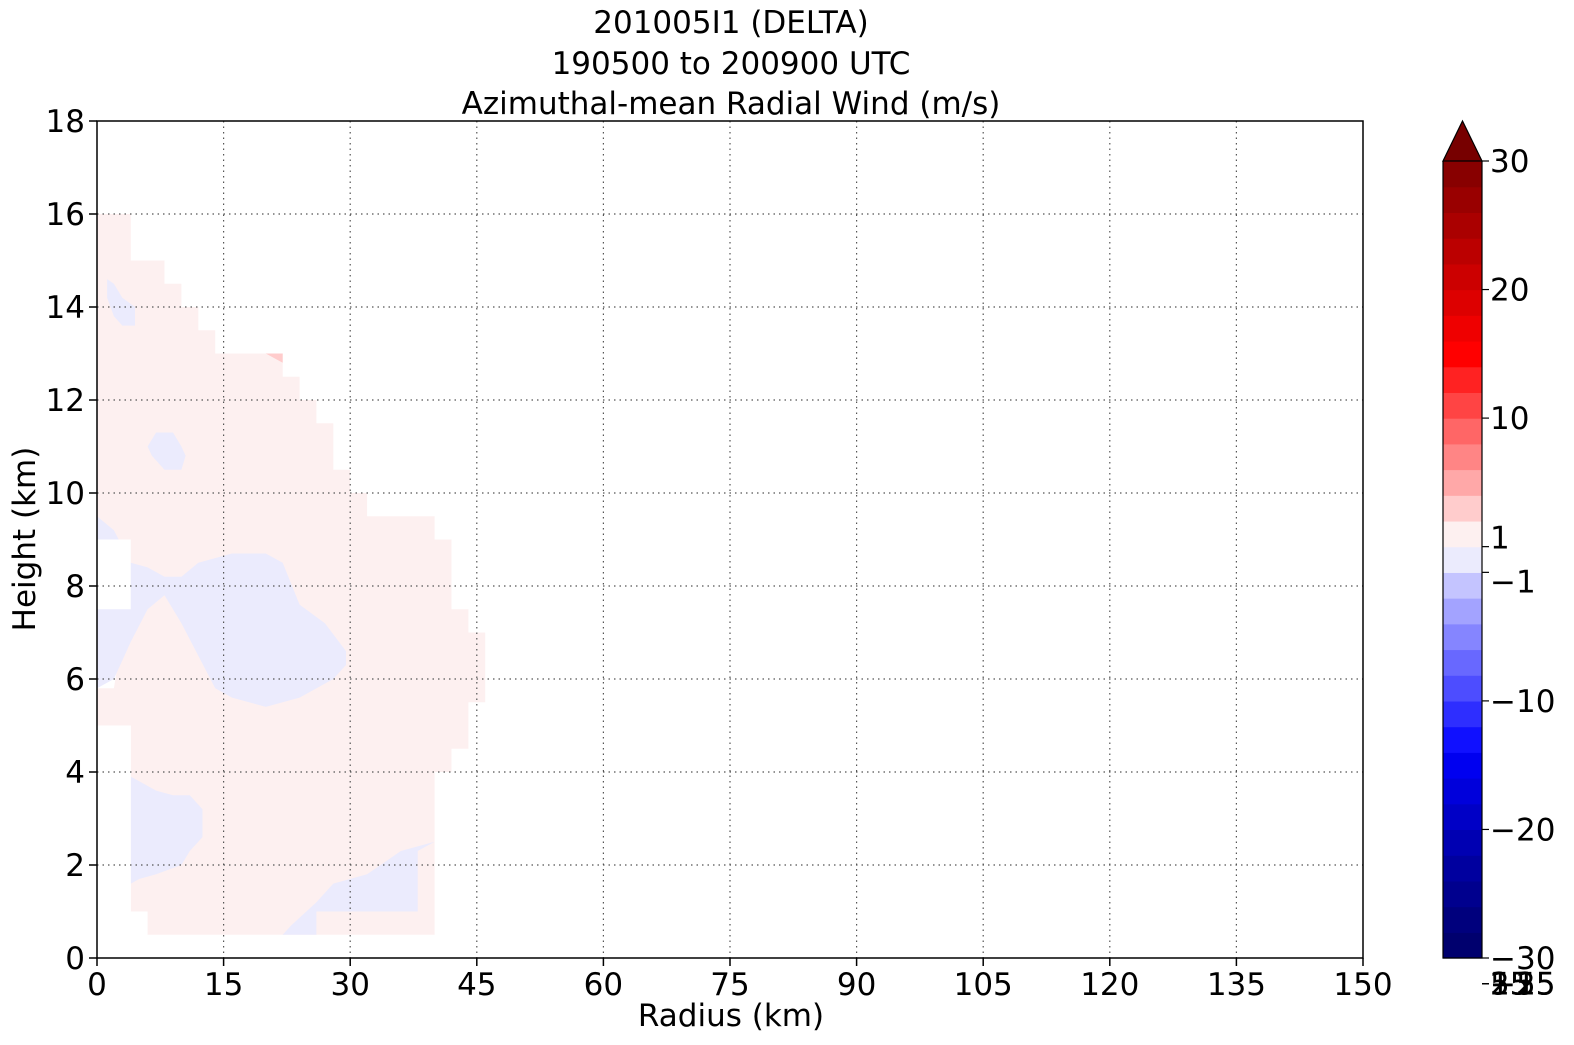 The image size is (1574, 1045). I want to click on contour-region-weak-inflow-lower, so click(166, 830).